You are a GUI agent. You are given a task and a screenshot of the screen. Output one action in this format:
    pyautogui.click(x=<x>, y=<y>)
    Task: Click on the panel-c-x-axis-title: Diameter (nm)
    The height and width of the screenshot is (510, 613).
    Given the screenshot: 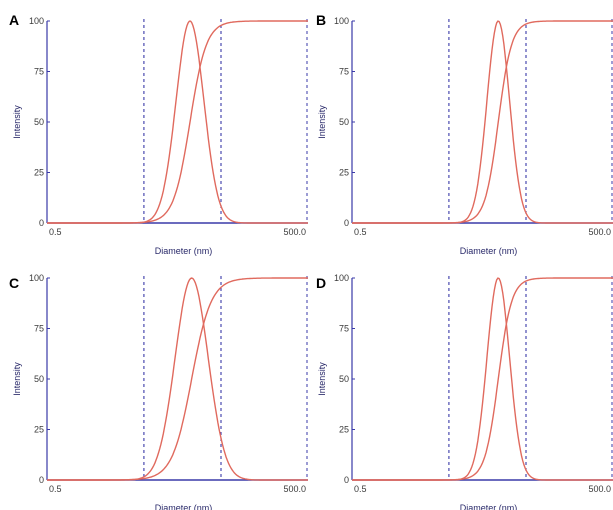 What is the action you would take?
    pyautogui.click(x=184, y=506)
    